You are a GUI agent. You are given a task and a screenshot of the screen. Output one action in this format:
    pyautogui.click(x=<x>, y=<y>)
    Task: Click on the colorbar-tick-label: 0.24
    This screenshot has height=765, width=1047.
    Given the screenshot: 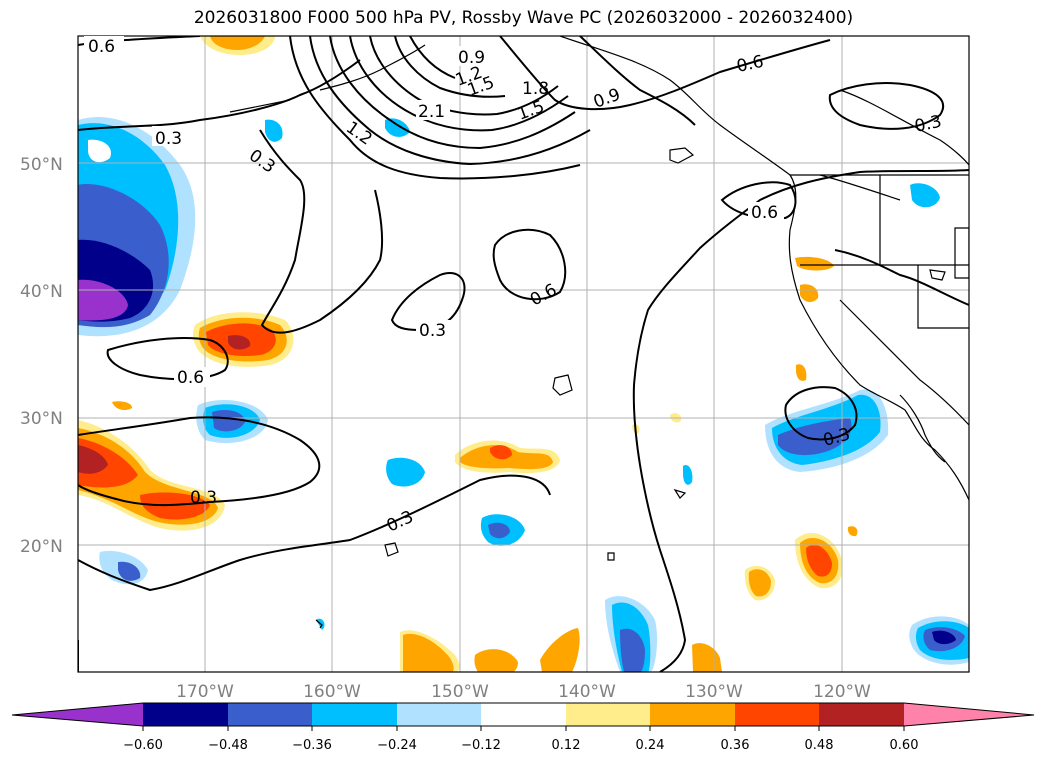 What is the action you would take?
    pyautogui.click(x=650, y=745)
    